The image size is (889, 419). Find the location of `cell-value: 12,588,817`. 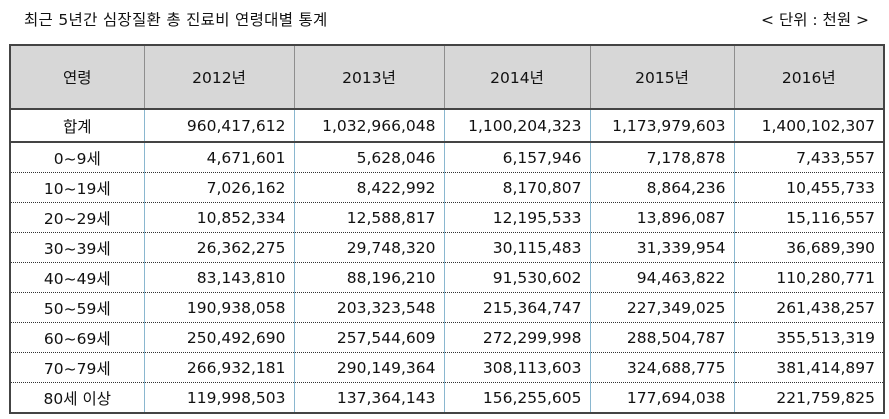

cell-value: 12,588,817 is located at coordinates (369, 217).